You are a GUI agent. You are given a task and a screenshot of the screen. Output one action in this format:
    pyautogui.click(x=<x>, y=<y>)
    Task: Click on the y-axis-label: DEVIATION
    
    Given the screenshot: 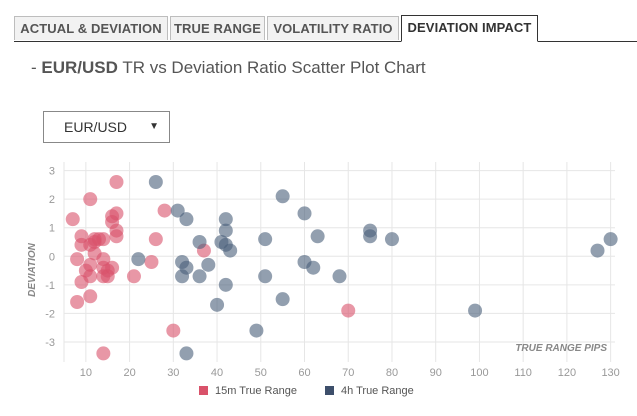 What is the action you would take?
    pyautogui.click(x=32, y=269)
    